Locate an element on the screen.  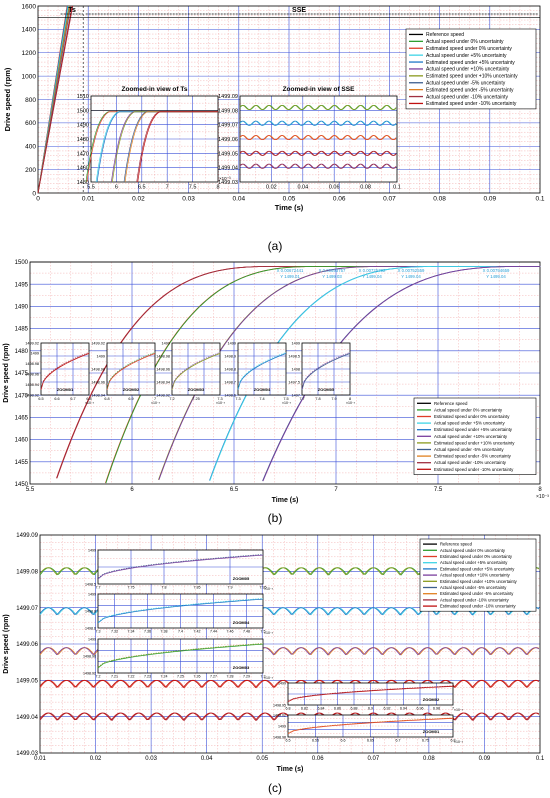
panel-c-zoom-x-tick-label: 7.24 is located at coordinates (164, 677).